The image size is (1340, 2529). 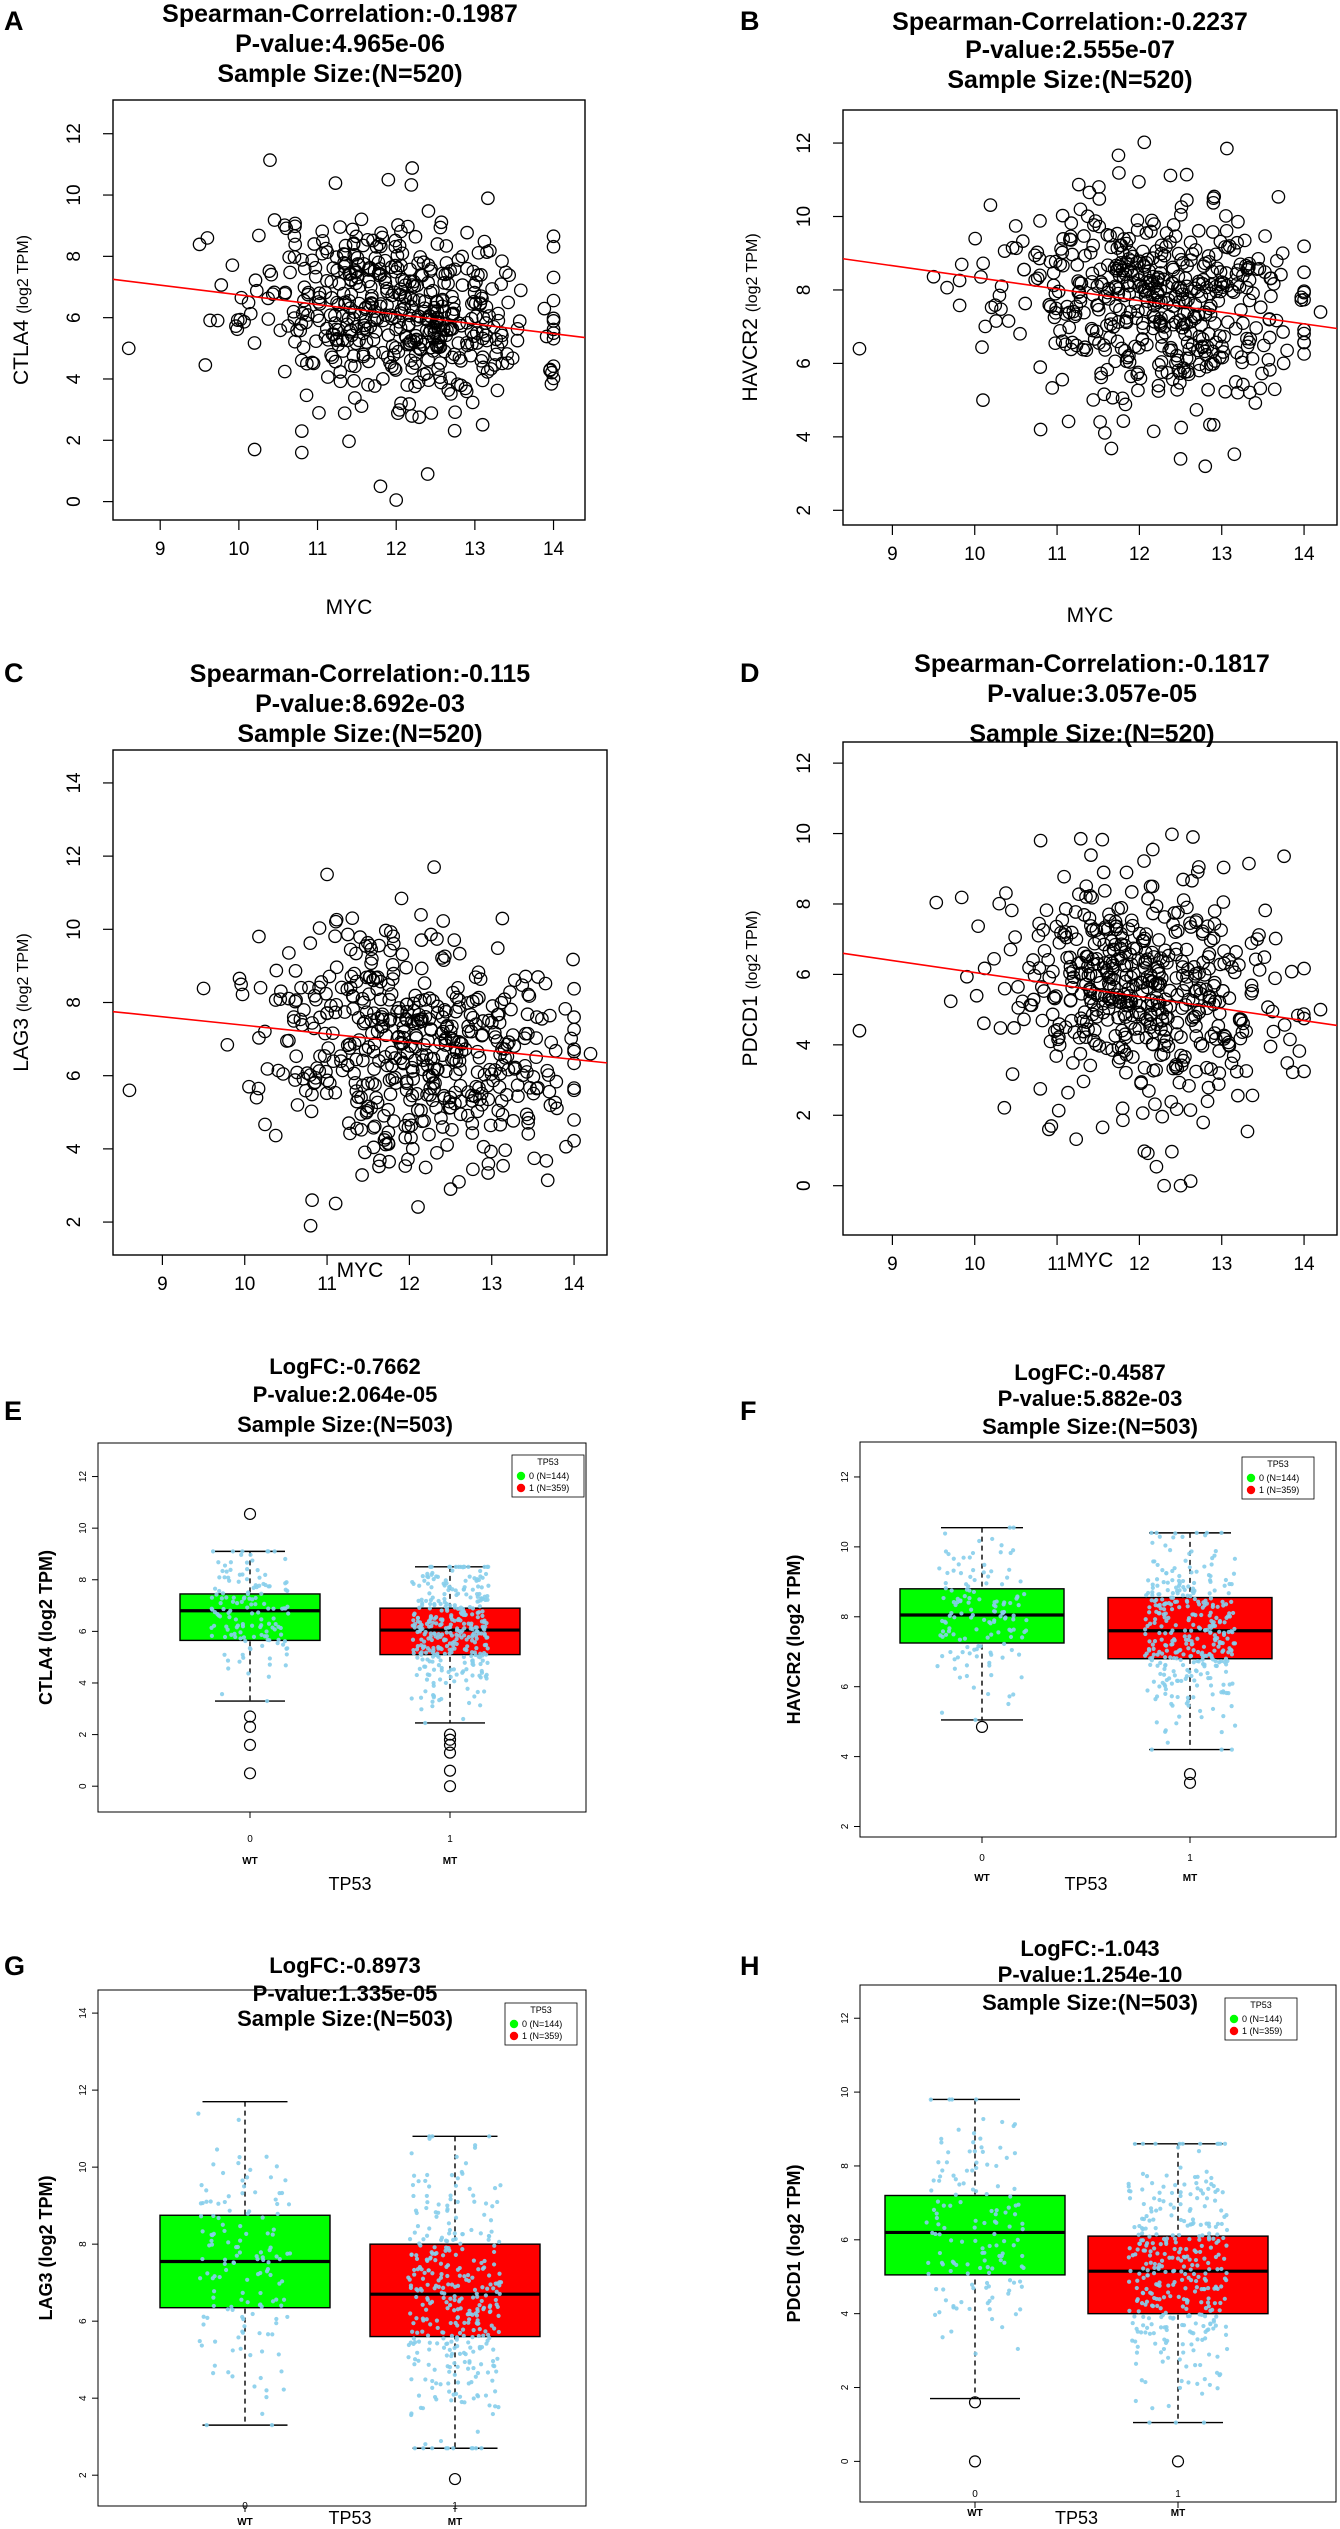 What do you see at coordinates (1090, 615) in the screenshot?
I see `x-axis-label: MYC` at bounding box center [1090, 615].